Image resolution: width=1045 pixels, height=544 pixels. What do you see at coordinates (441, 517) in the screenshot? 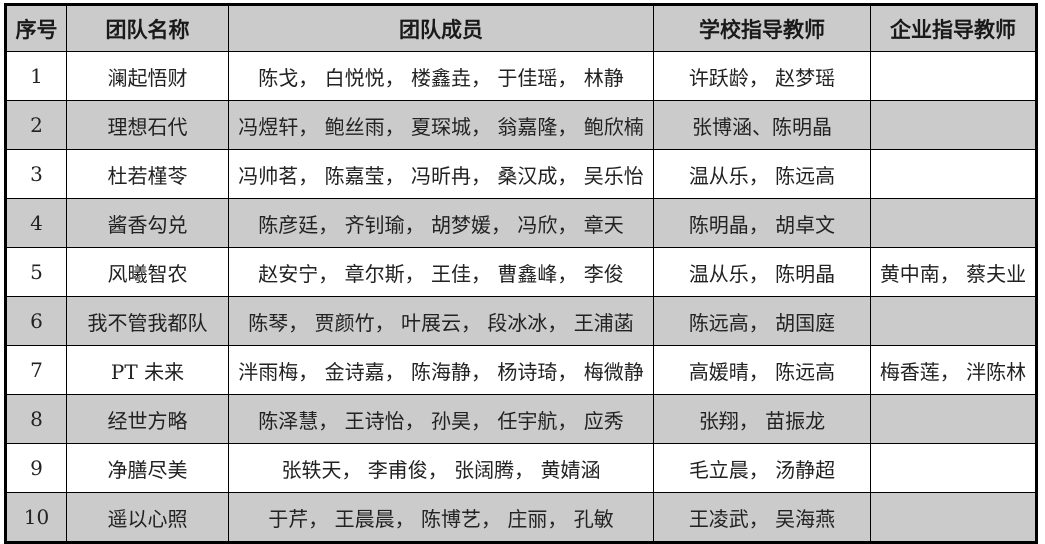
I see `members-cell: 于芹， 王晨晨， 陈博艺， 庄丽， 孔敏` at bounding box center [441, 517].